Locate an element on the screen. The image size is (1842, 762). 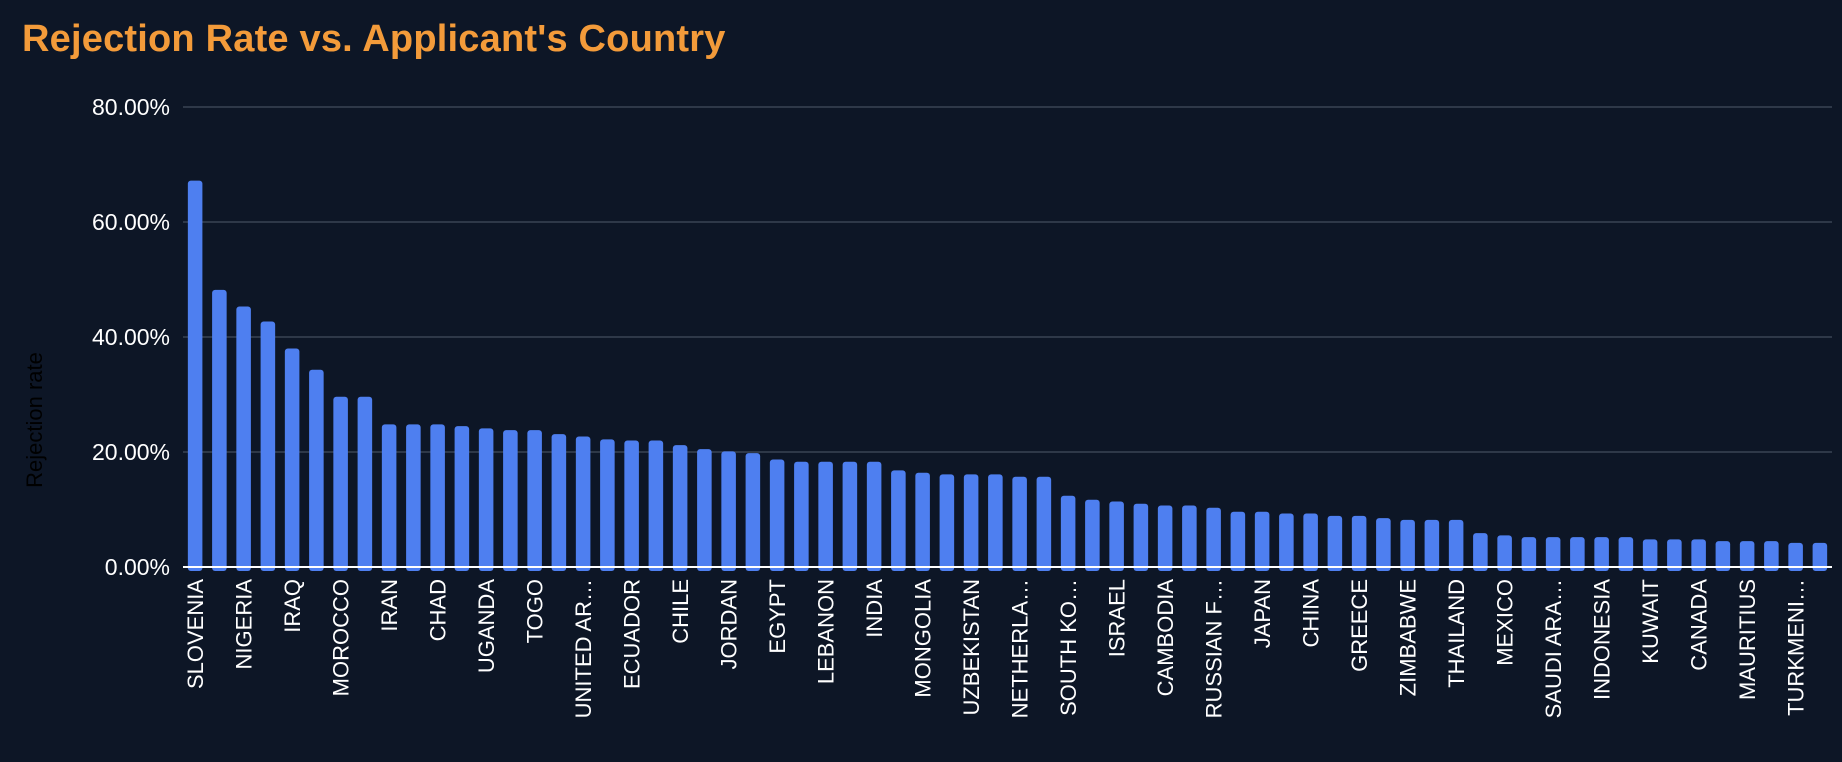
x-tick-label: INDONESIA is located at coordinates (1602, 639).